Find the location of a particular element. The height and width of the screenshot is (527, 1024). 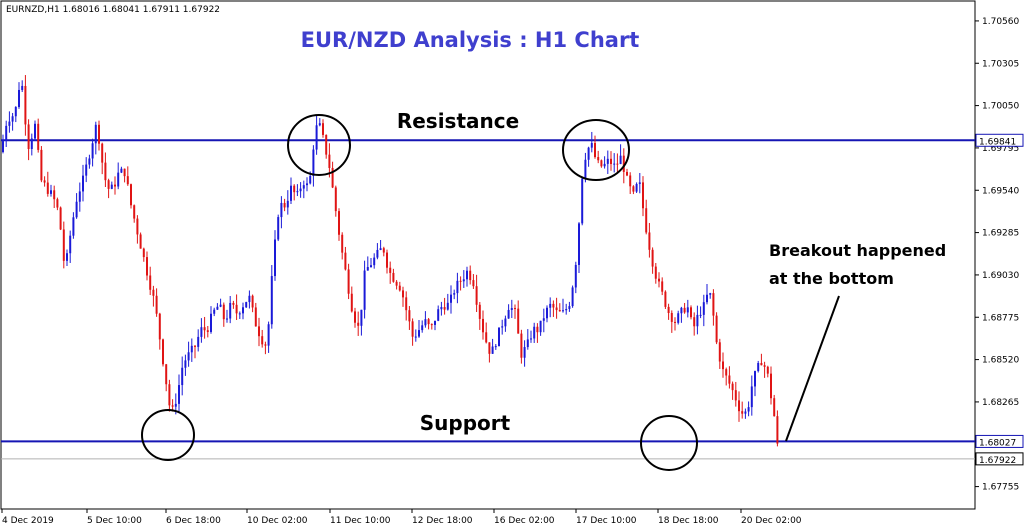

resistance-label: Resistance is located at coordinates (458, 121).